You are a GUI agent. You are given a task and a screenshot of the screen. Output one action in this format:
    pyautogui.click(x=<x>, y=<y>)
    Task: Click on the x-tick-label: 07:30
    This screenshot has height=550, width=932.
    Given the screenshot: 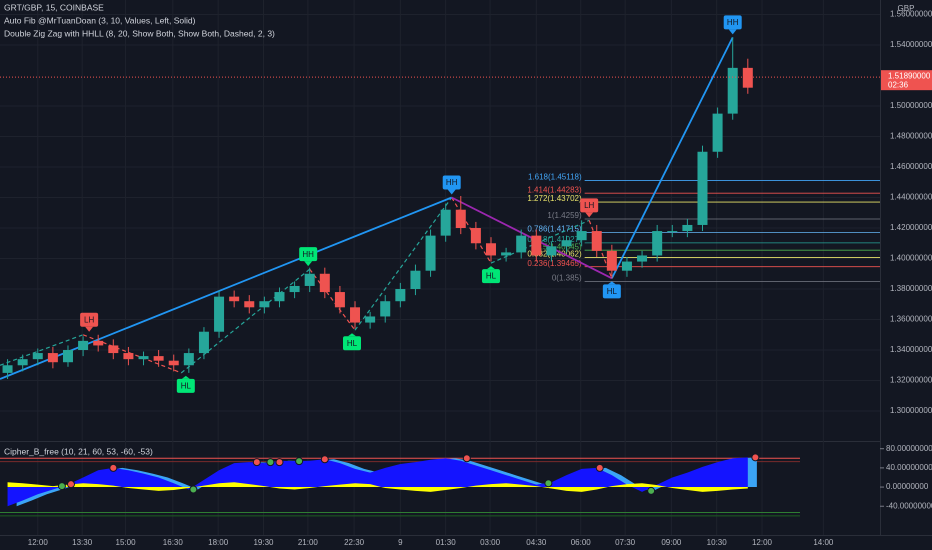 What is the action you would take?
    pyautogui.click(x=625, y=542)
    